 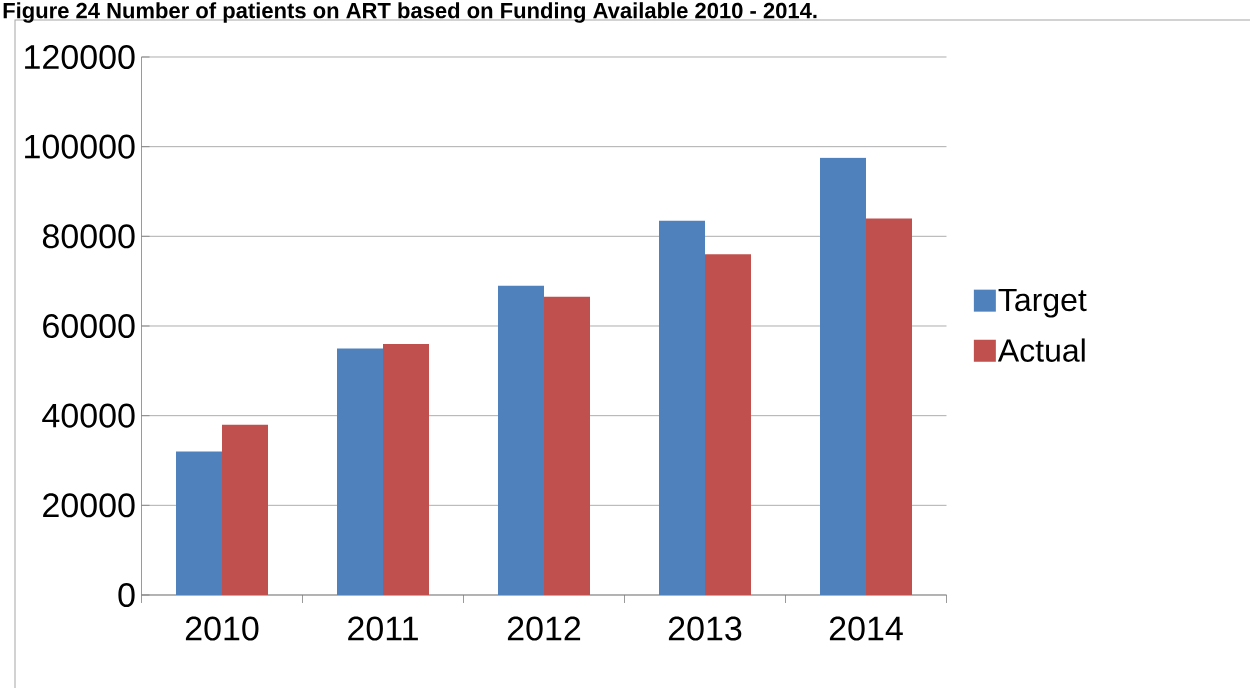 I want to click on x-tick-label: 2012, so click(x=544, y=628).